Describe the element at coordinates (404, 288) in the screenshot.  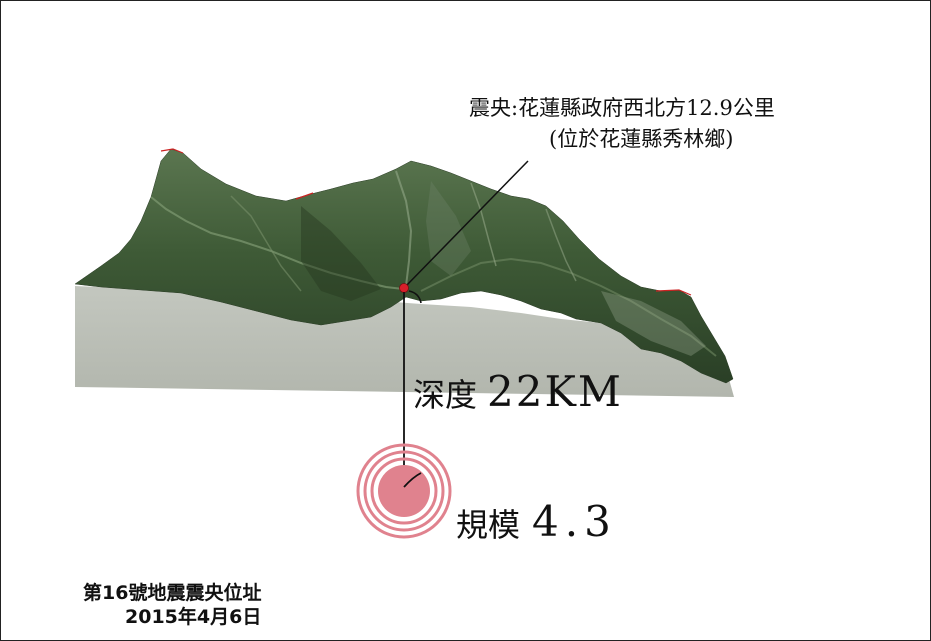
I see `epicenter-marker` at that location.